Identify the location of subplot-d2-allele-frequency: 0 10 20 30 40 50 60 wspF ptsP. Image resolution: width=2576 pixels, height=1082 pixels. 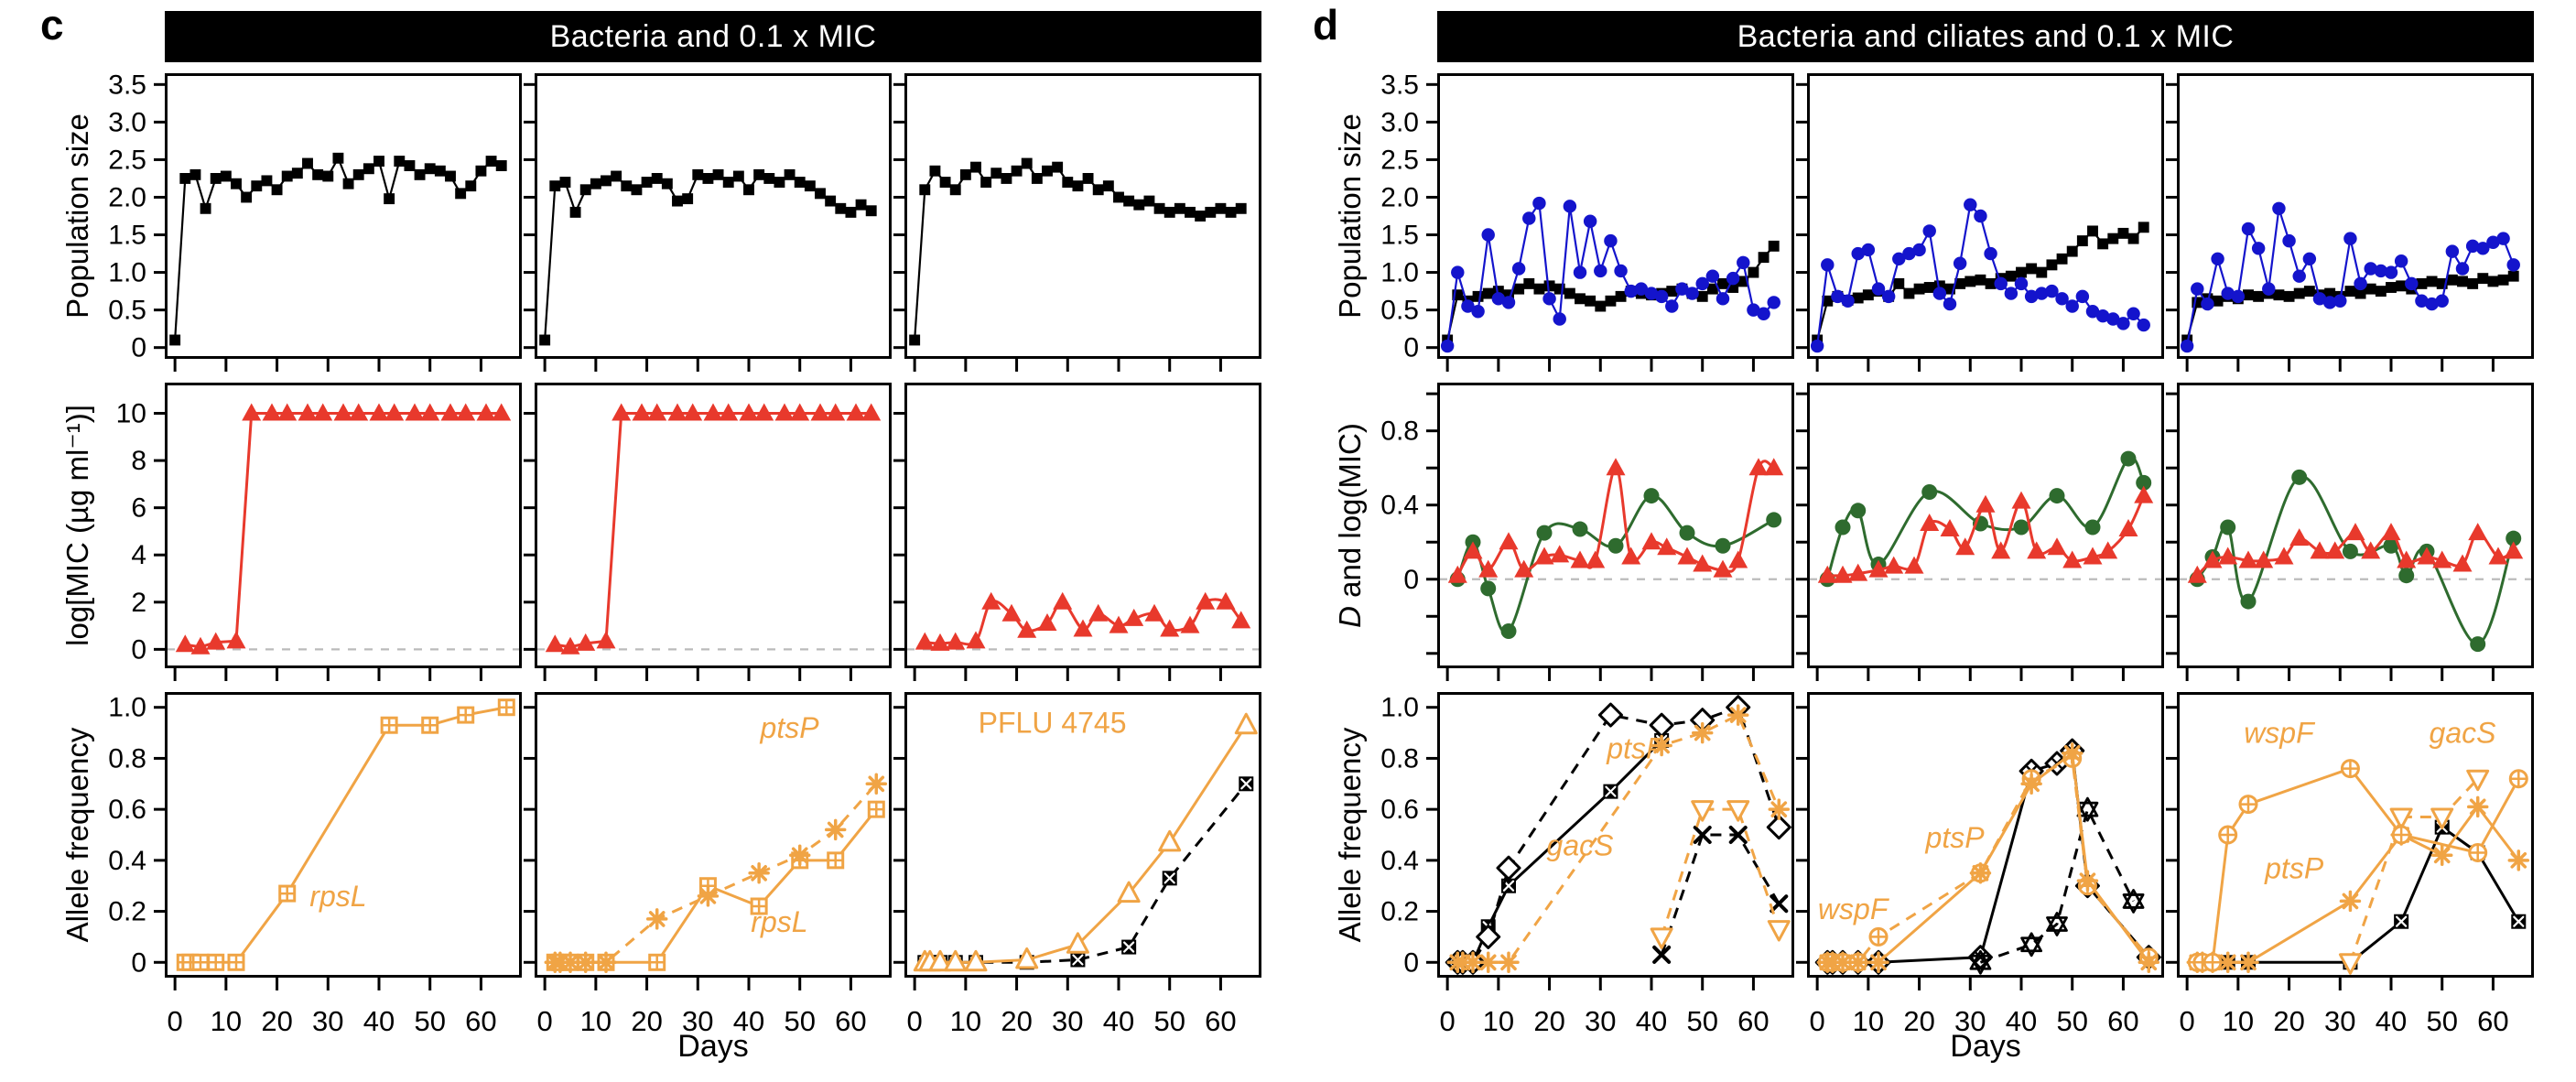
(1980, 865).